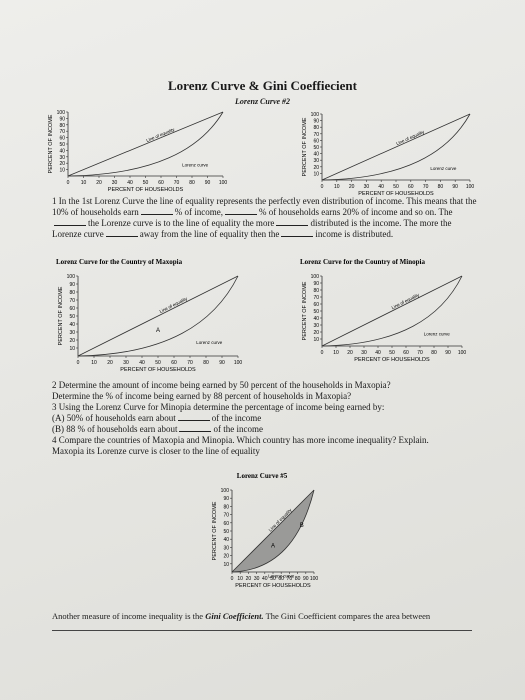  I want to click on point-label: B, so click(302, 526).